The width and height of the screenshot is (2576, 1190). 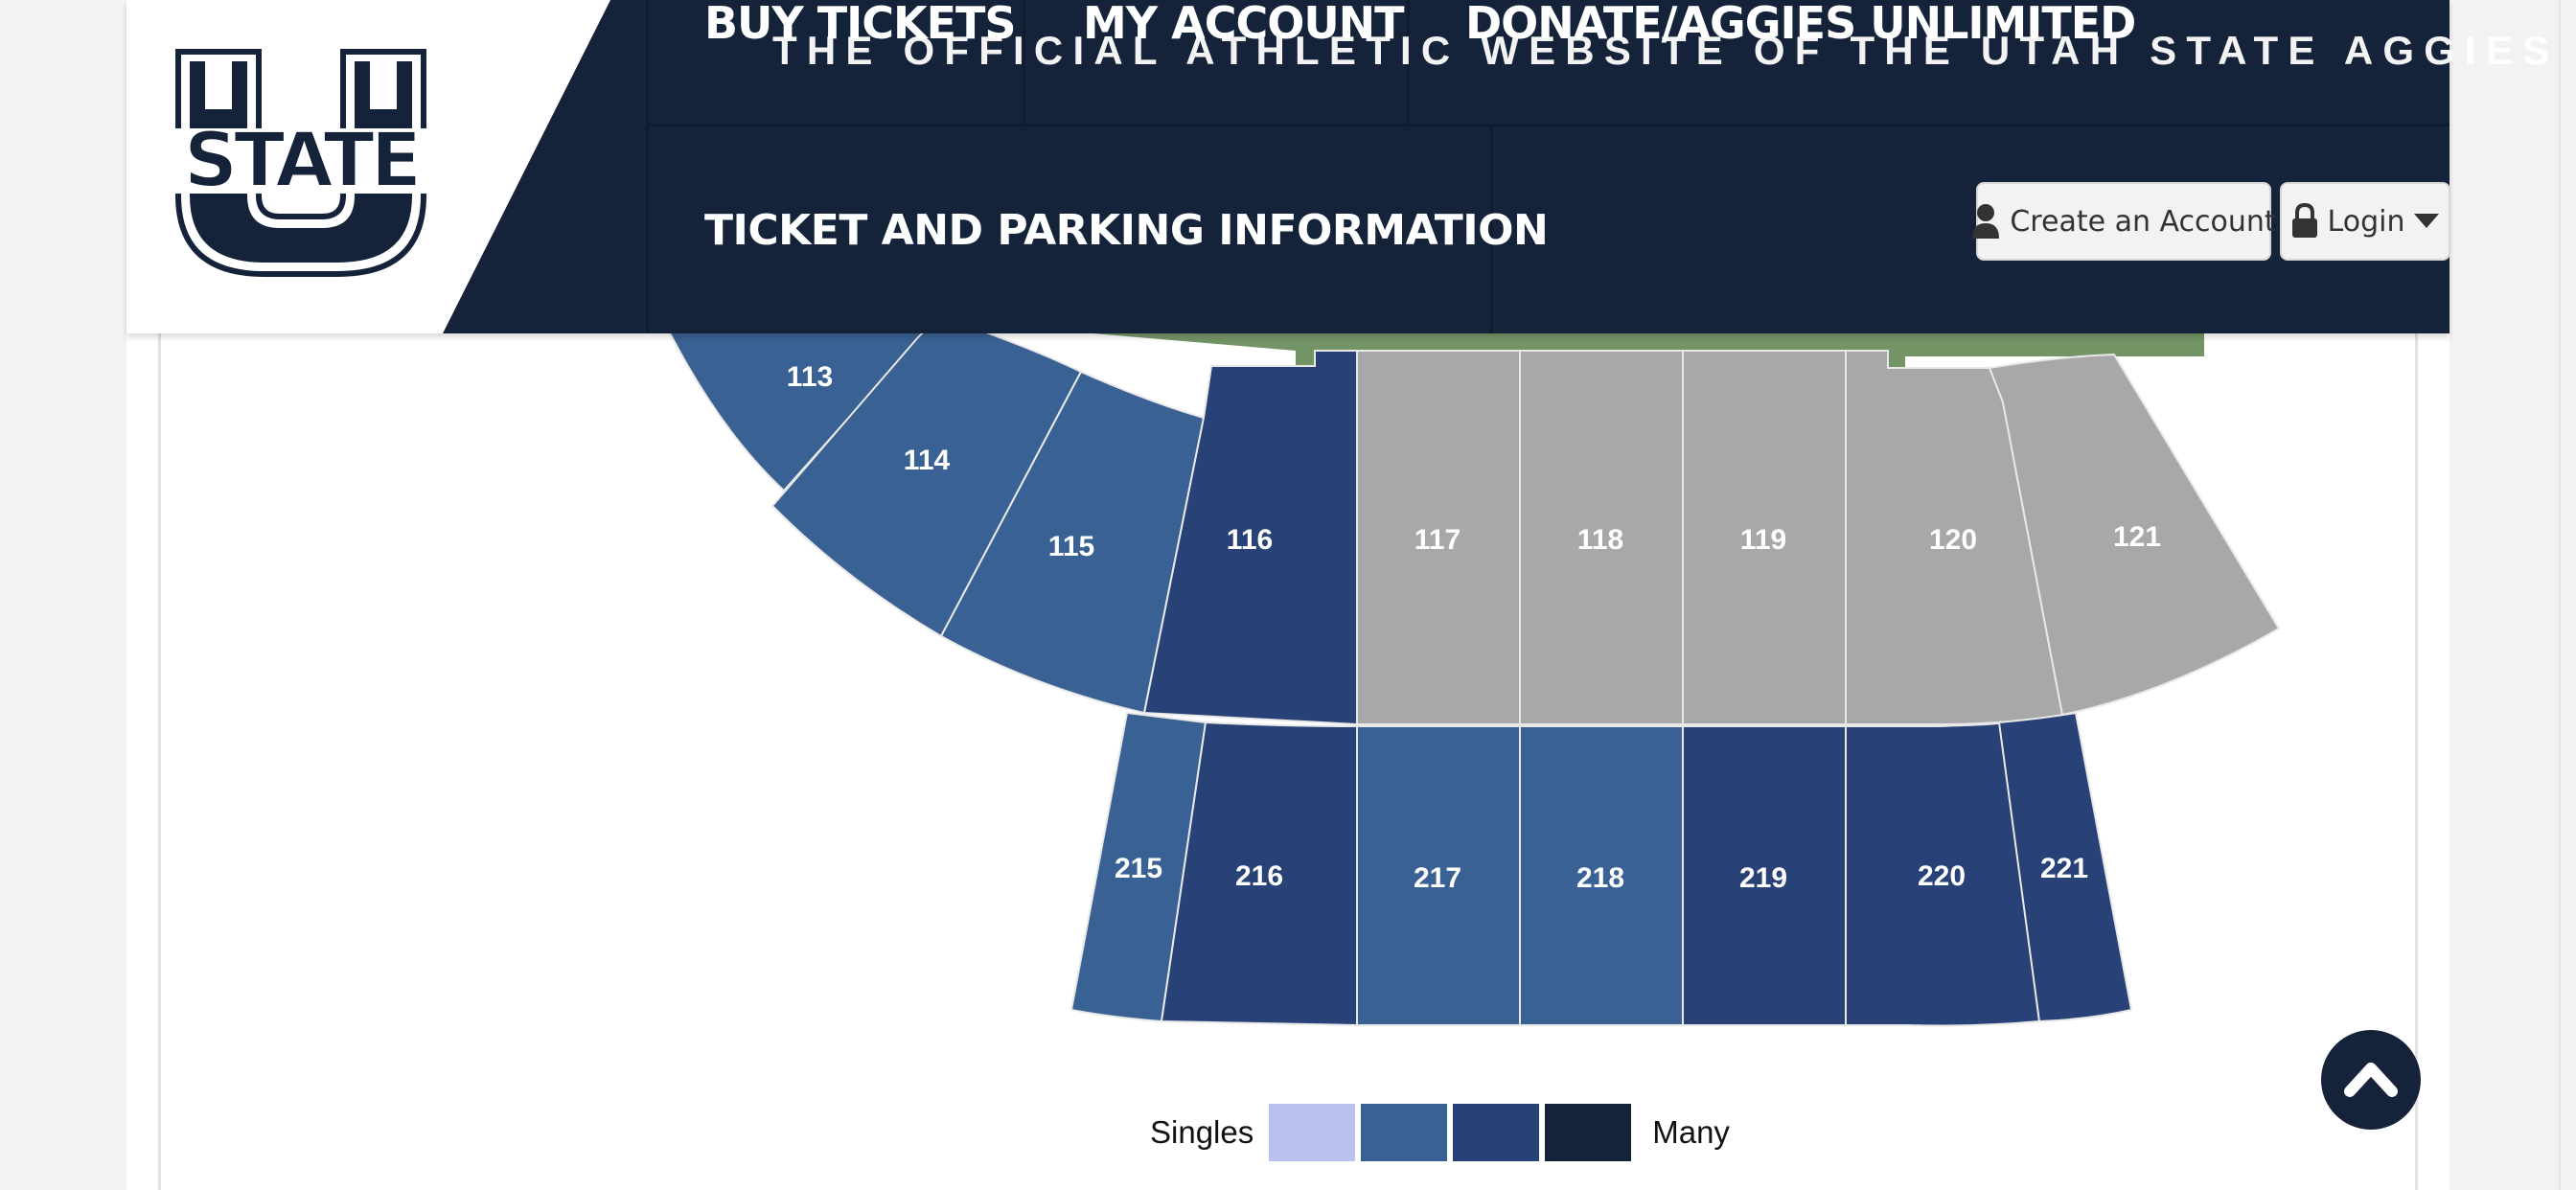 I want to click on nav-my-account: MY ACCOUNT, so click(x=1244, y=25).